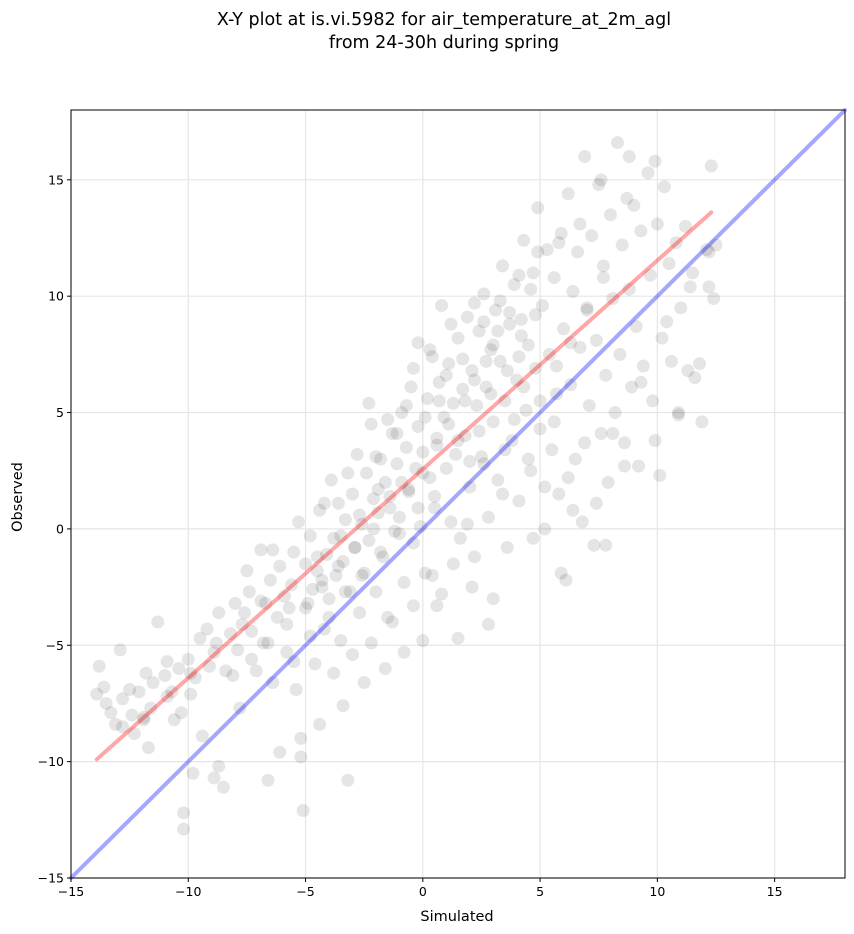 The image size is (854, 934). What do you see at coordinates (540, 891) in the screenshot?
I see `x-tick-label: 5` at bounding box center [540, 891].